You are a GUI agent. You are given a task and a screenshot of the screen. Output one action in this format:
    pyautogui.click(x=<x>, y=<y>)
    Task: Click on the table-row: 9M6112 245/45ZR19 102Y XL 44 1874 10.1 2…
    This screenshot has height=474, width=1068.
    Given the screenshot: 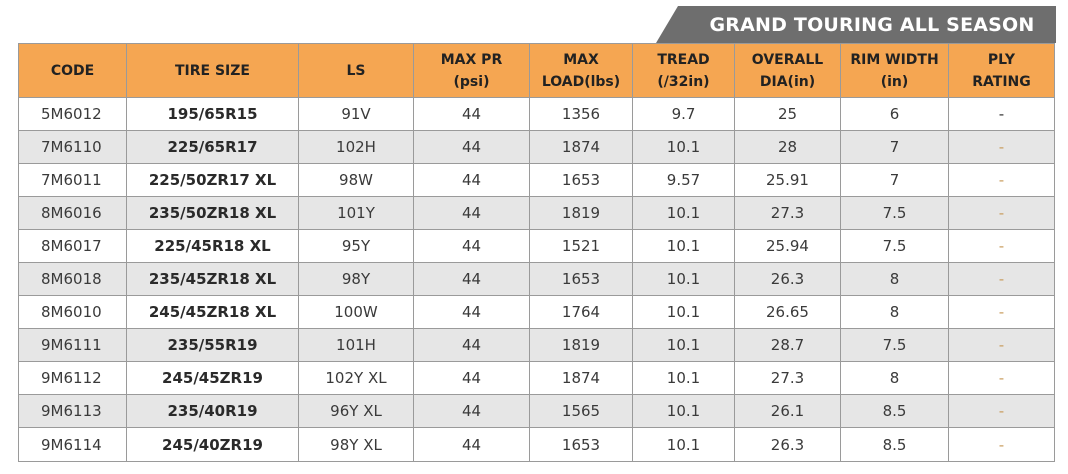 What is the action you would take?
    pyautogui.click(x=536, y=378)
    